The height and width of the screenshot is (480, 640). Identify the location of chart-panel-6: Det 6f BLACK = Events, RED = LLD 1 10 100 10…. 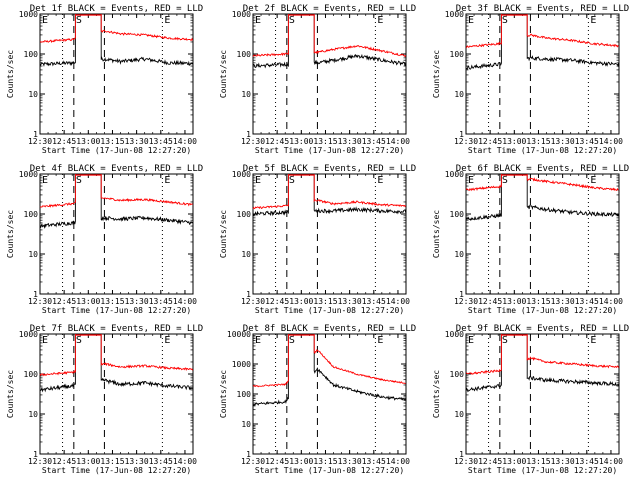
(530, 239).